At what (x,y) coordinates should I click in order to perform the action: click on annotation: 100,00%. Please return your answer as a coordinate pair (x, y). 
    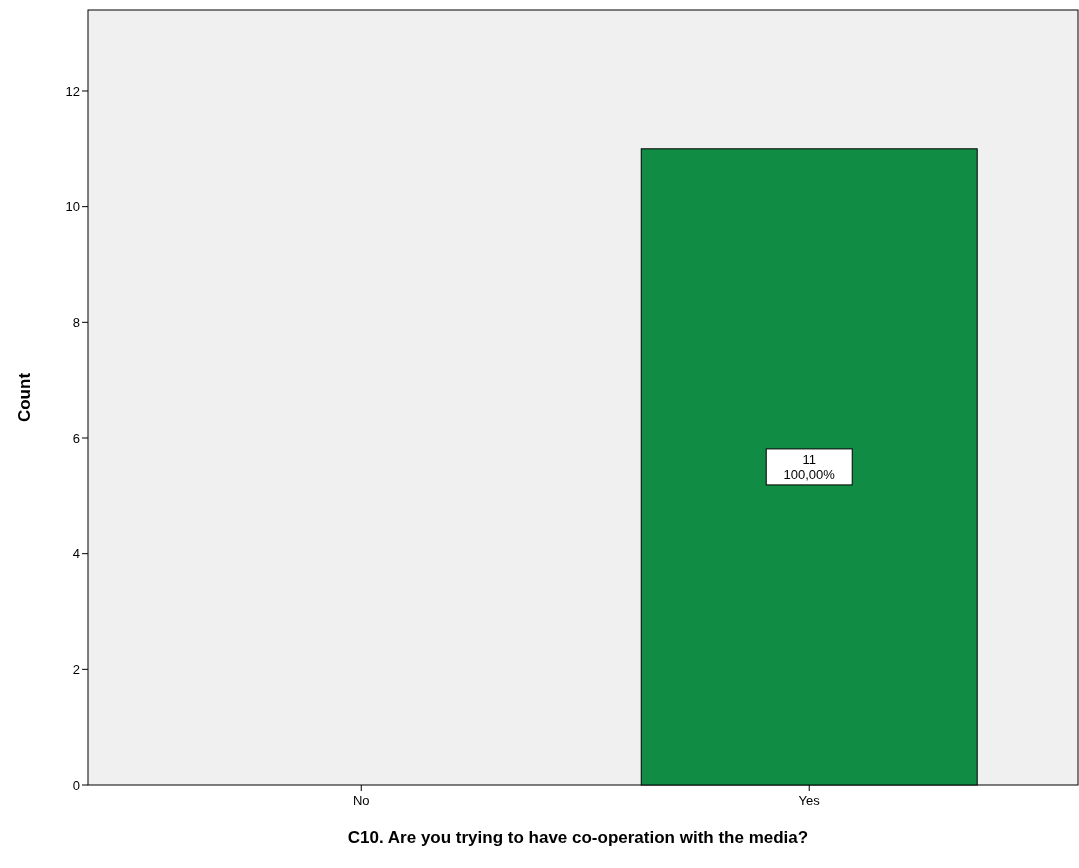
    Looking at the image, I should click on (809, 475).